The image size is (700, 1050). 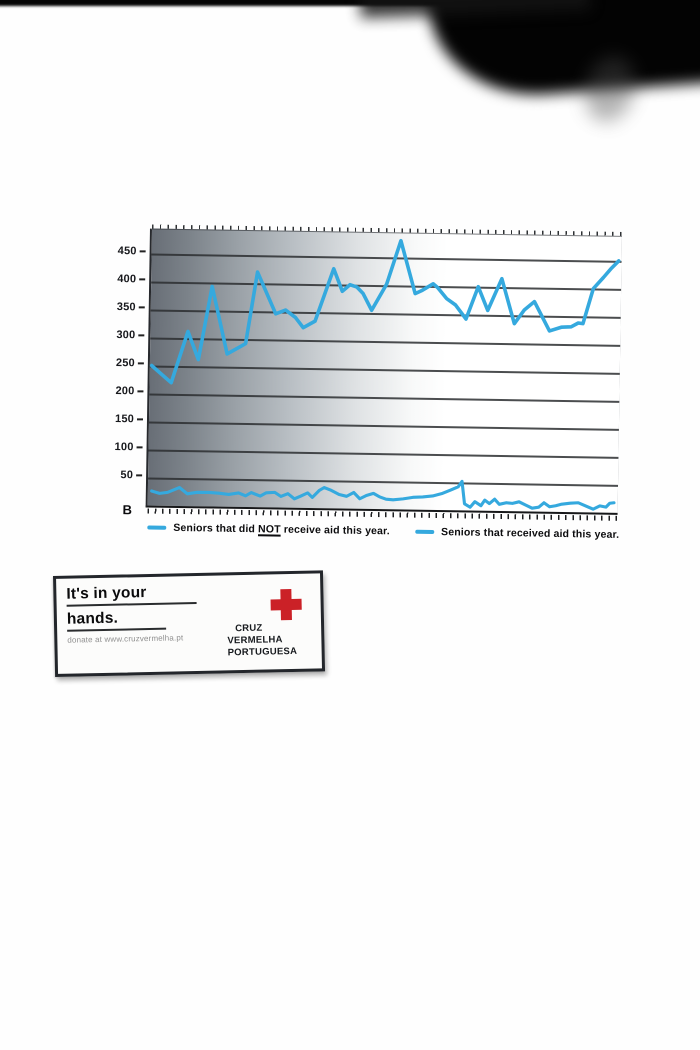 What do you see at coordinates (530, 533) in the screenshot?
I see `legend-label: Seniors that received aid this year.` at bounding box center [530, 533].